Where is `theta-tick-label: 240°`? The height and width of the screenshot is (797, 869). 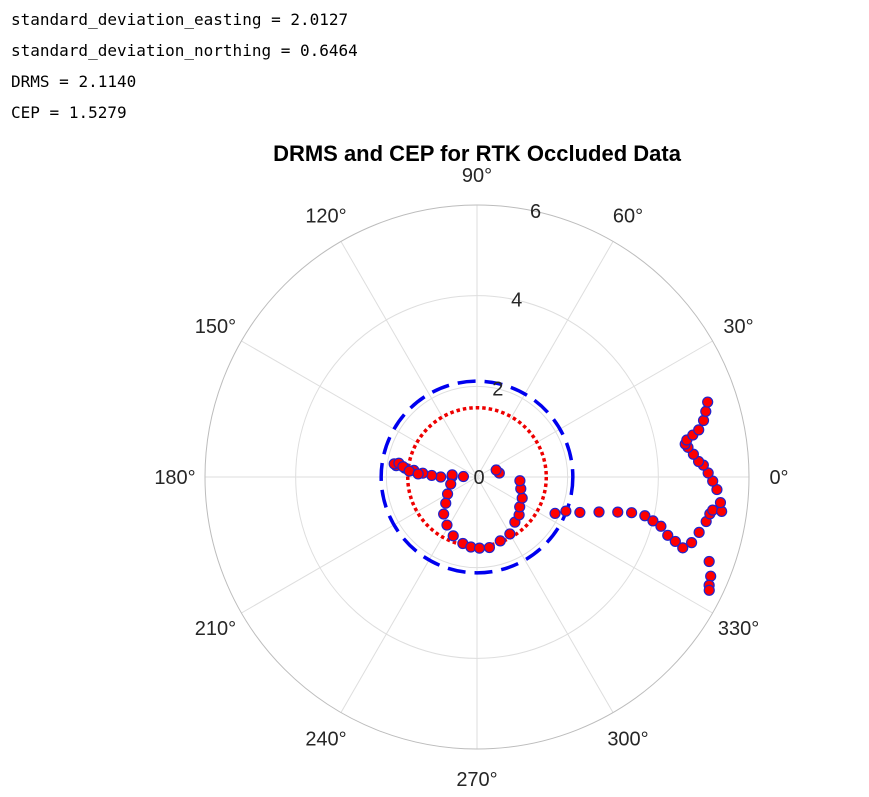 theta-tick-label: 240° is located at coordinates (325, 740).